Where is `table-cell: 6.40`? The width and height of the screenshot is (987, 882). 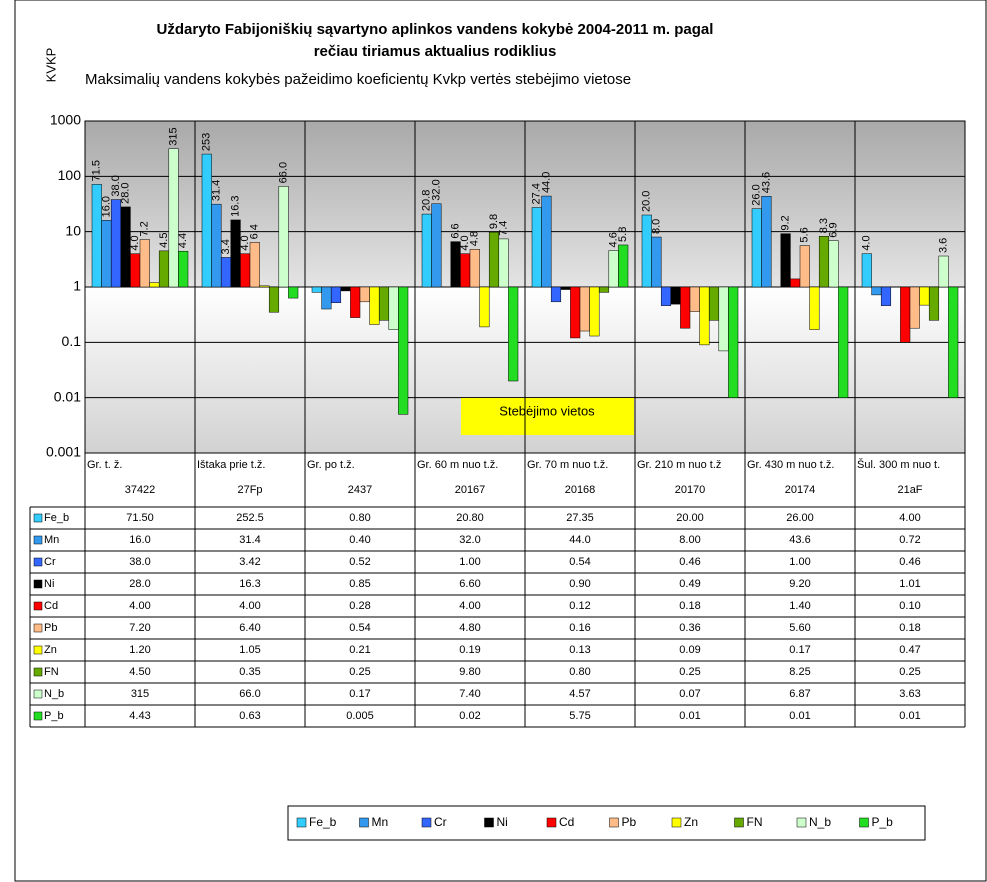 table-cell: 6.40 is located at coordinates (249, 628).